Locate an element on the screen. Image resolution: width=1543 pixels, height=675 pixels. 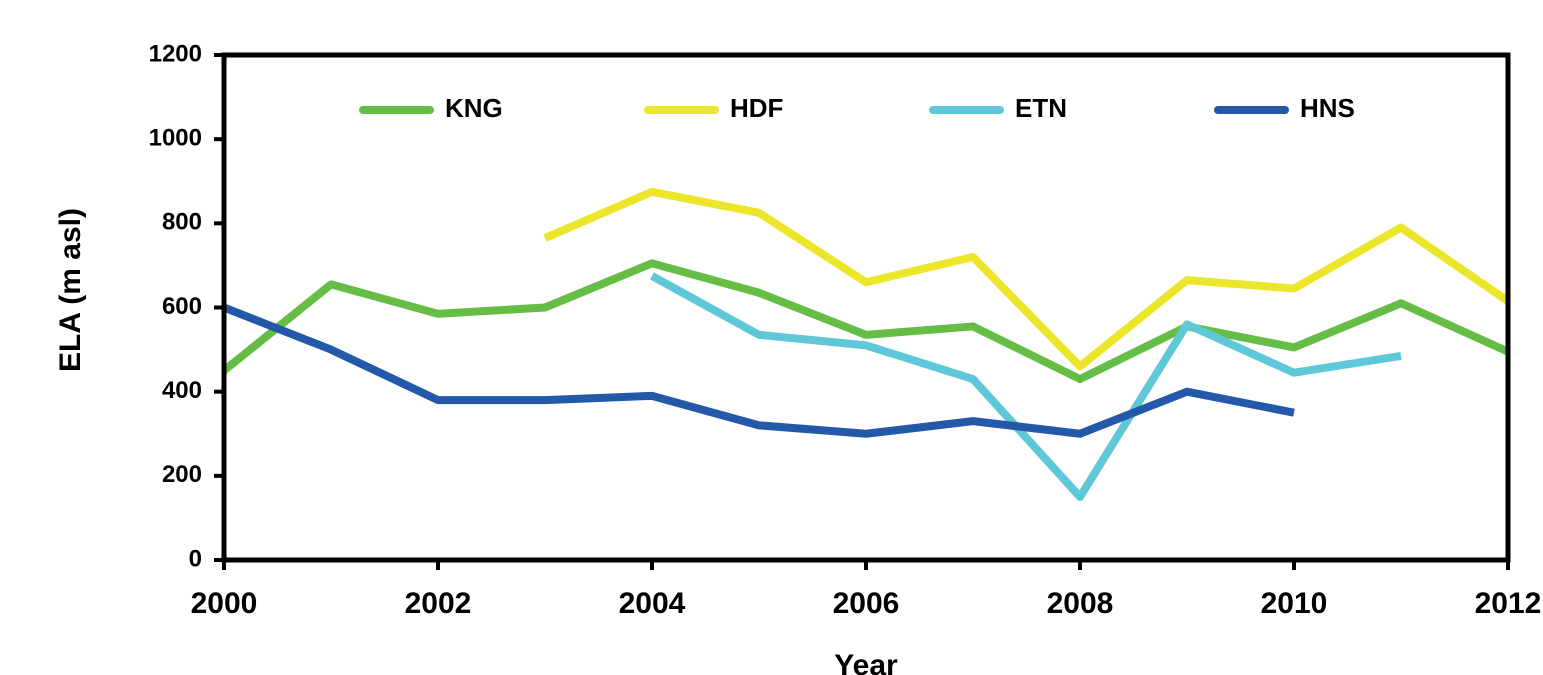
y-tick-label: 1200 is located at coordinates (175, 53).